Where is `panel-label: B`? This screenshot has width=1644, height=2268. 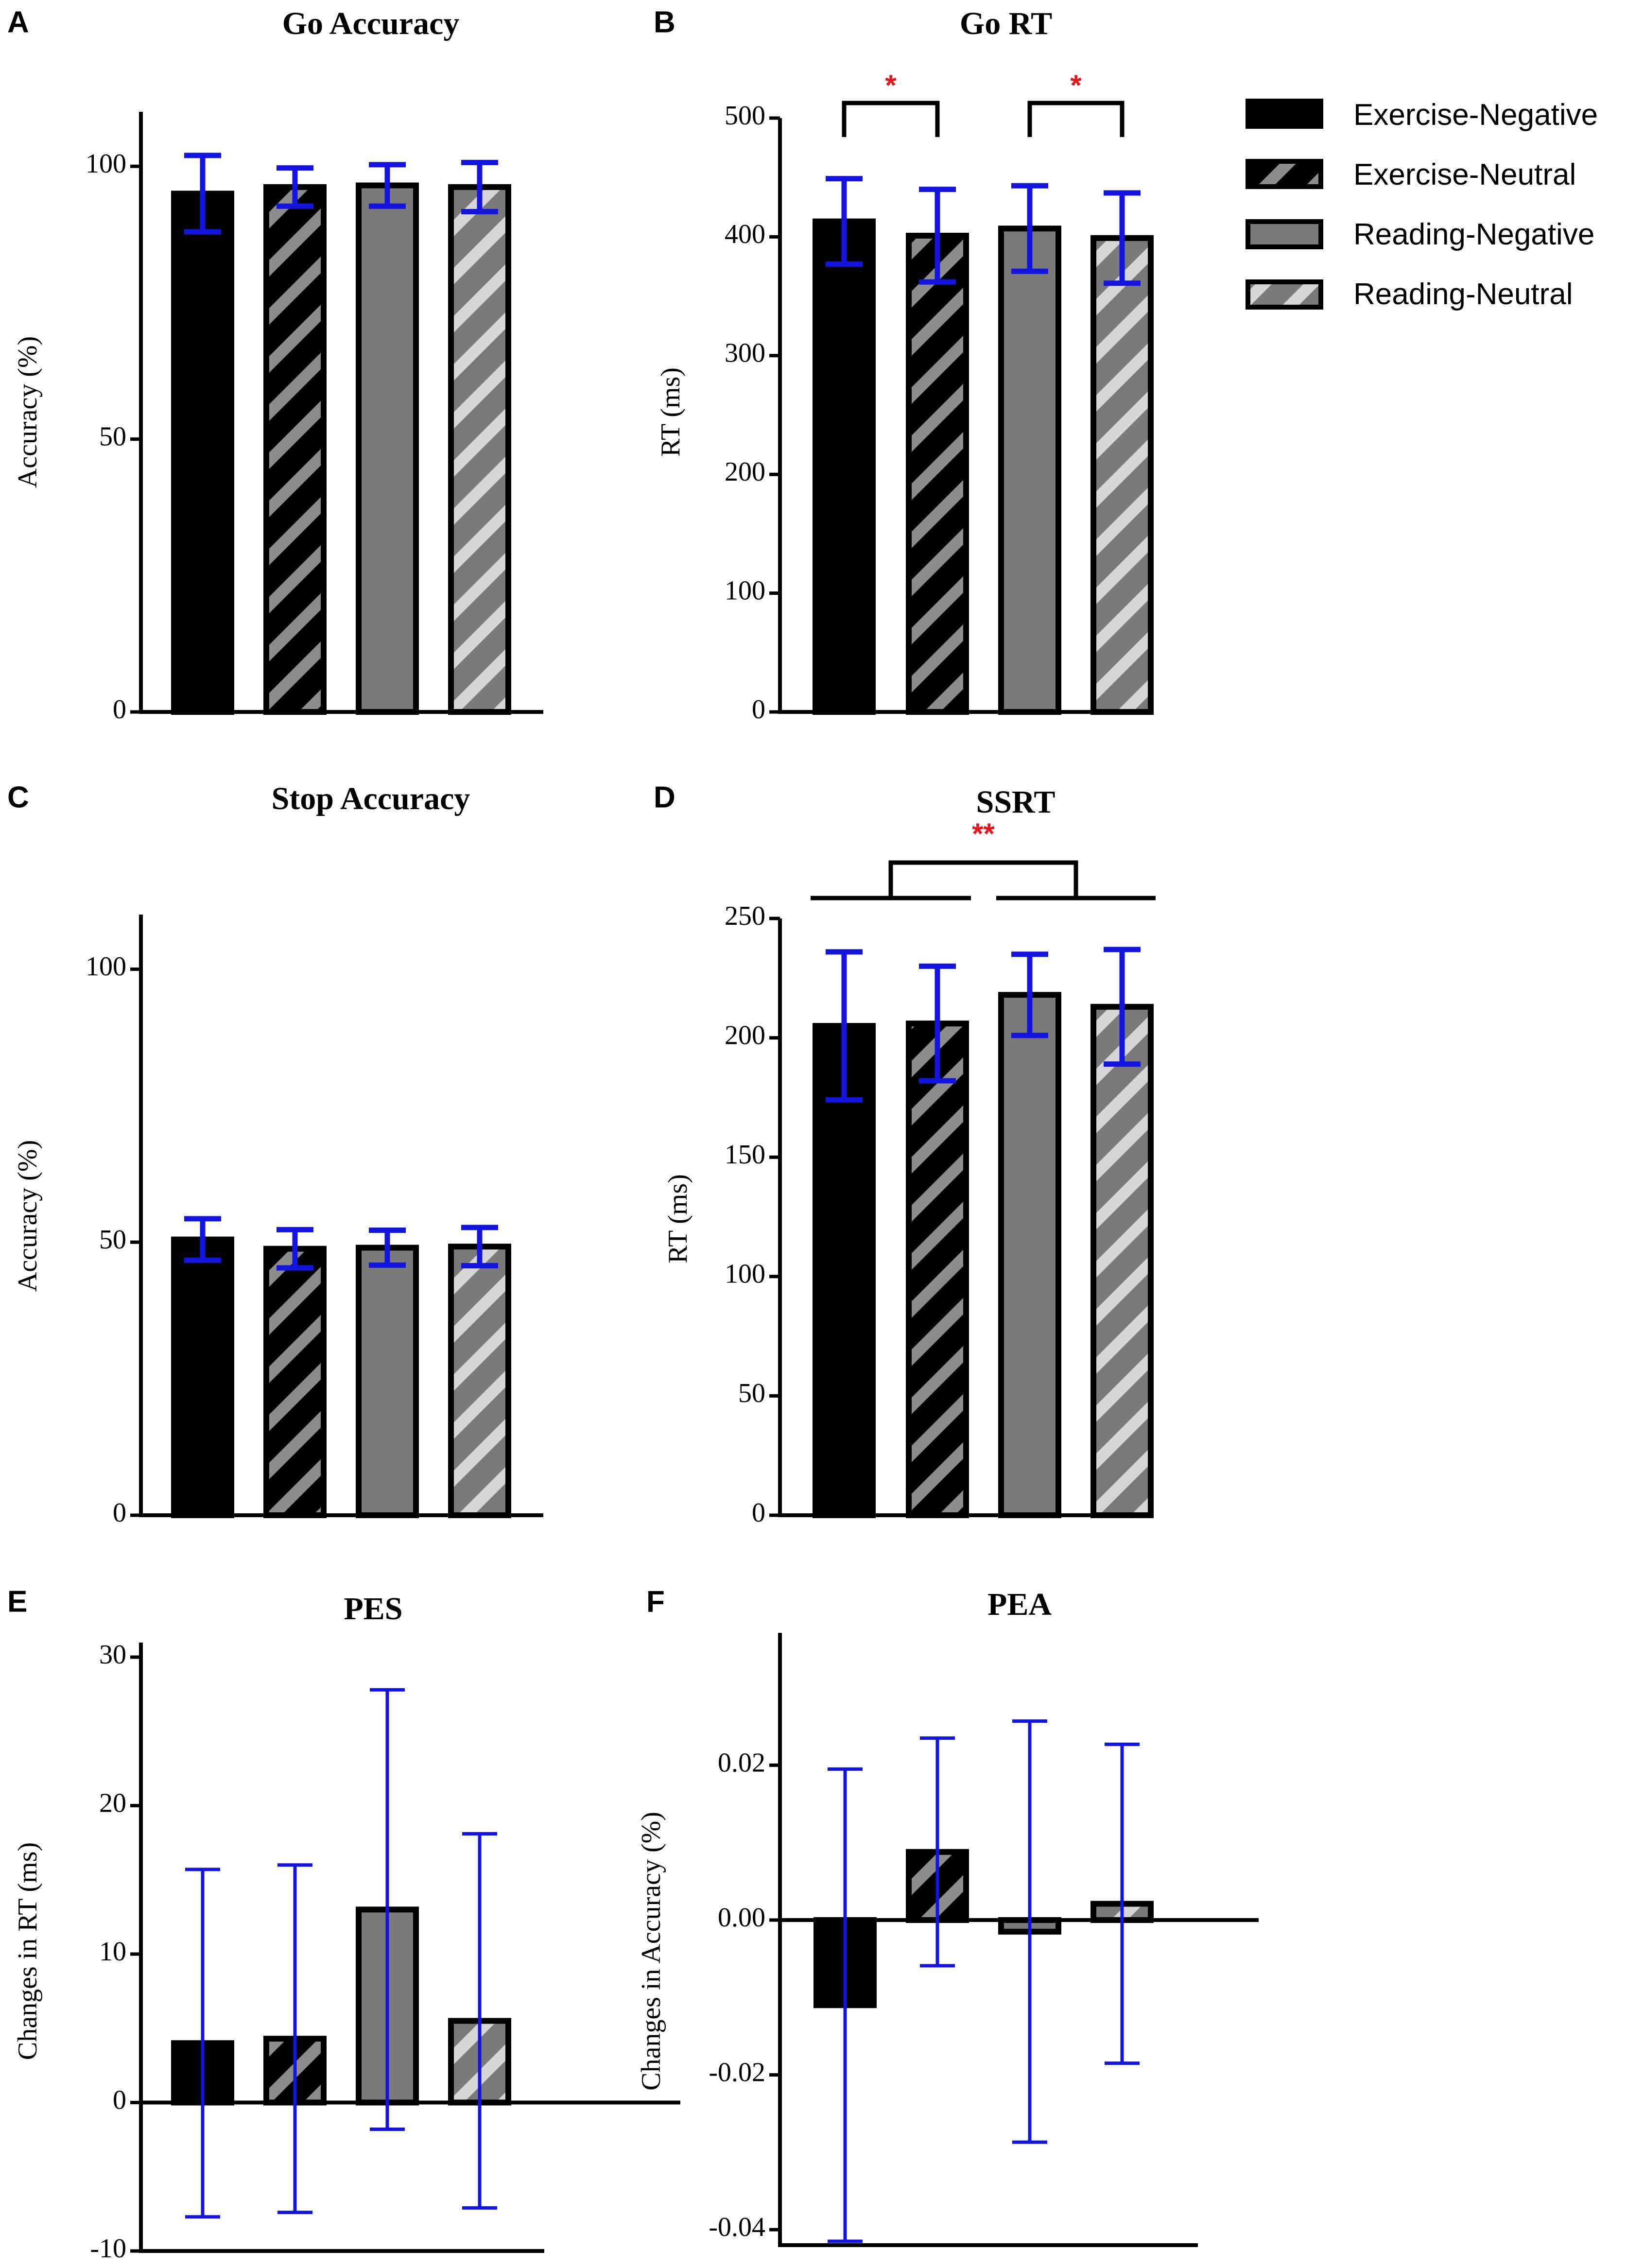
panel-label: B is located at coordinates (664, 22).